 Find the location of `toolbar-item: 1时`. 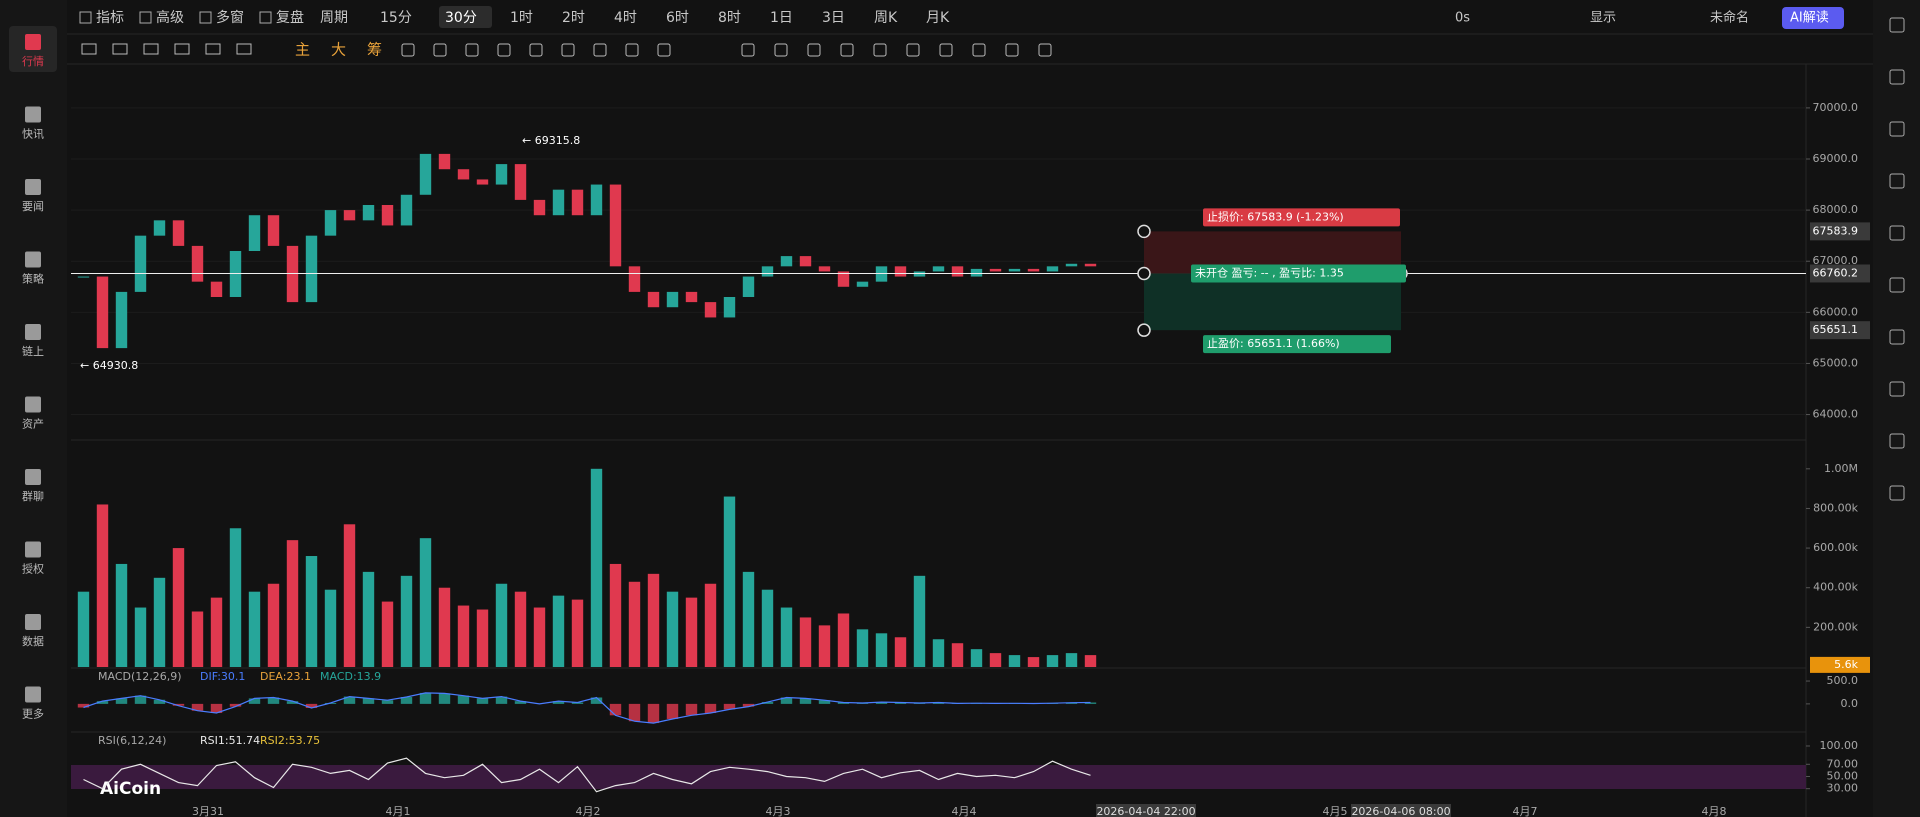

toolbar-item: 1时 is located at coordinates (521, 18).